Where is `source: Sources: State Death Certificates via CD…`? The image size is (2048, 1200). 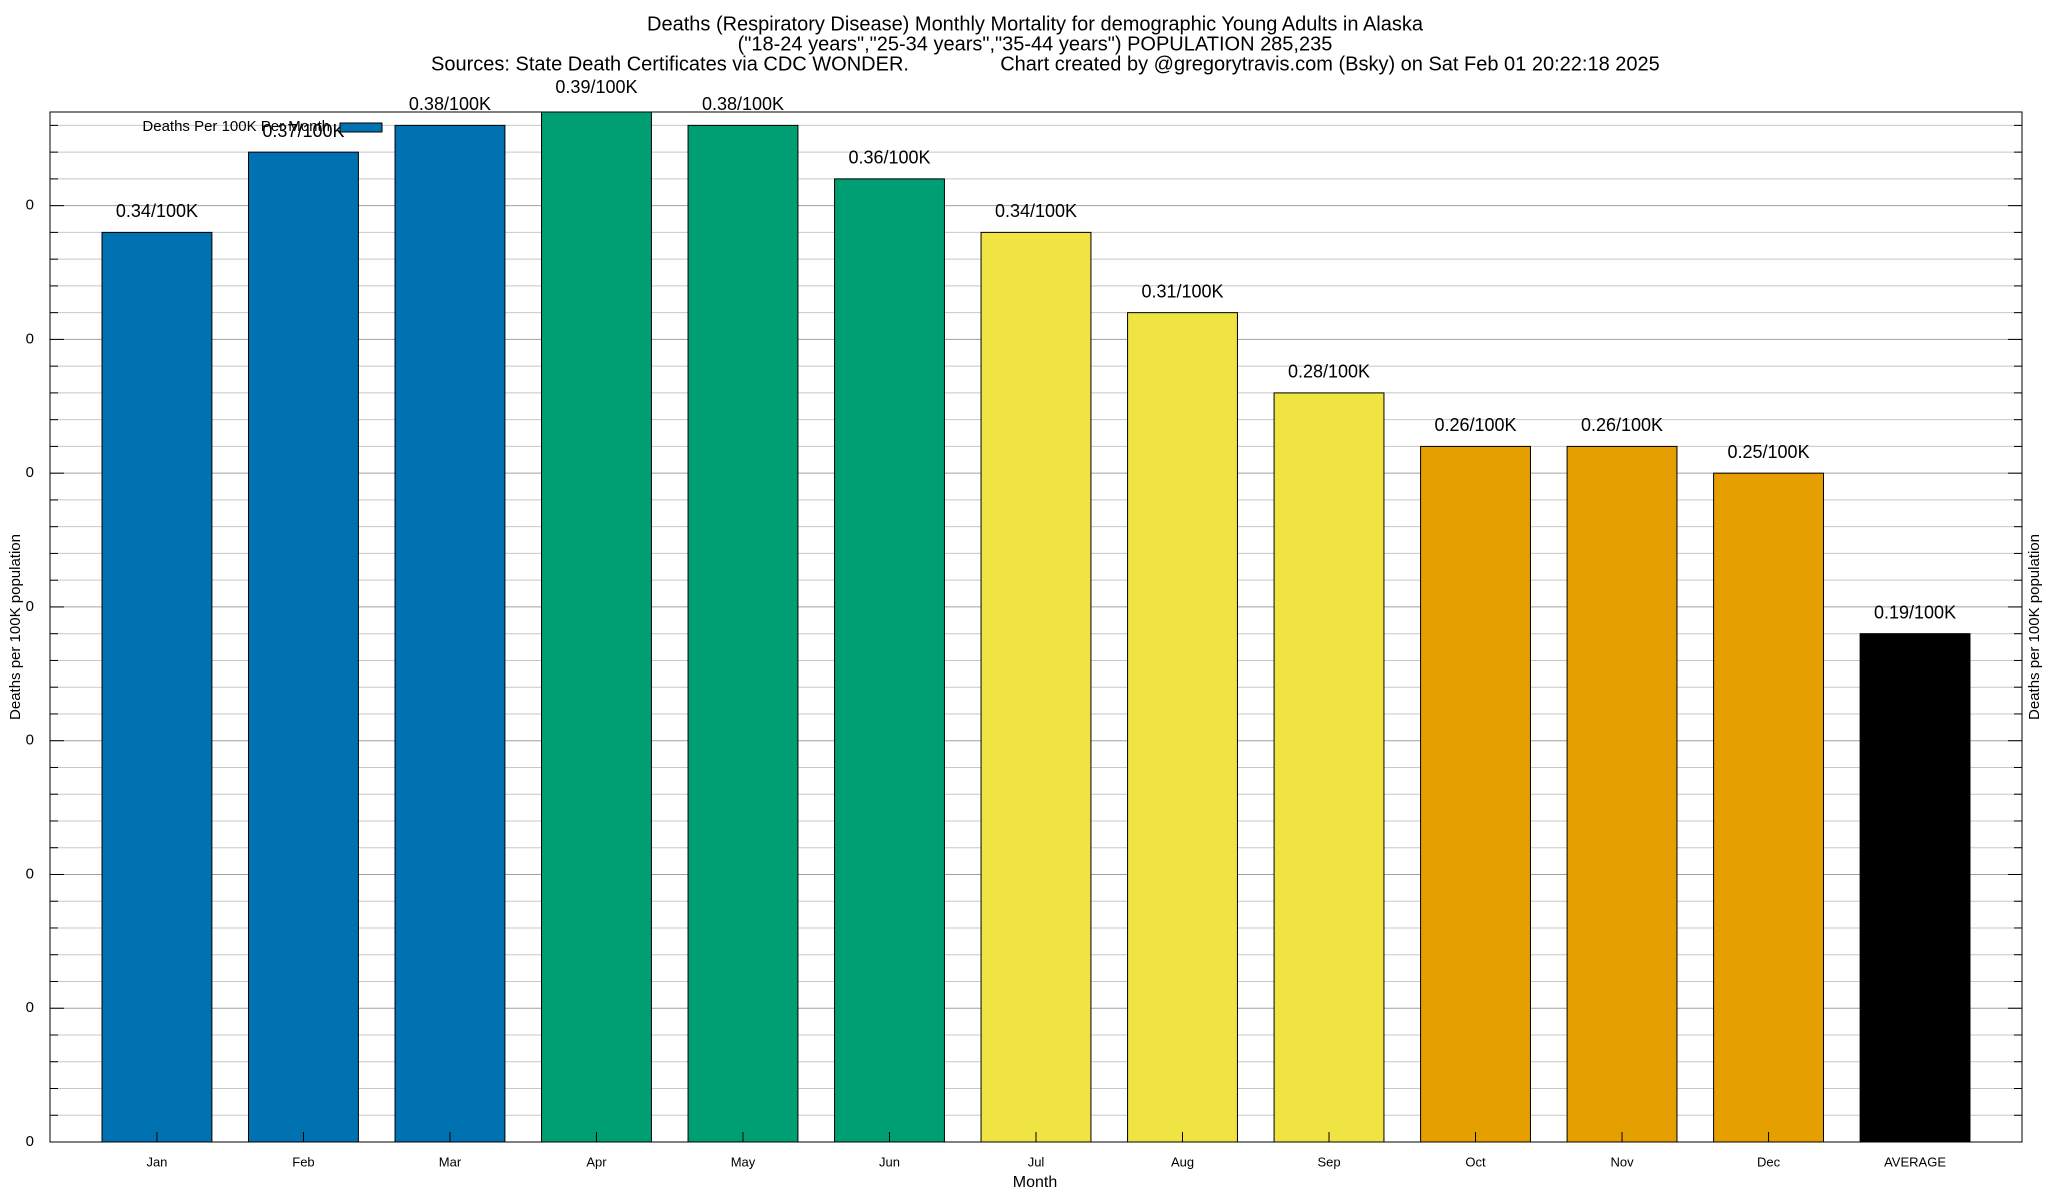 source: Sources: State Death Certificates via CD… is located at coordinates (670, 64).